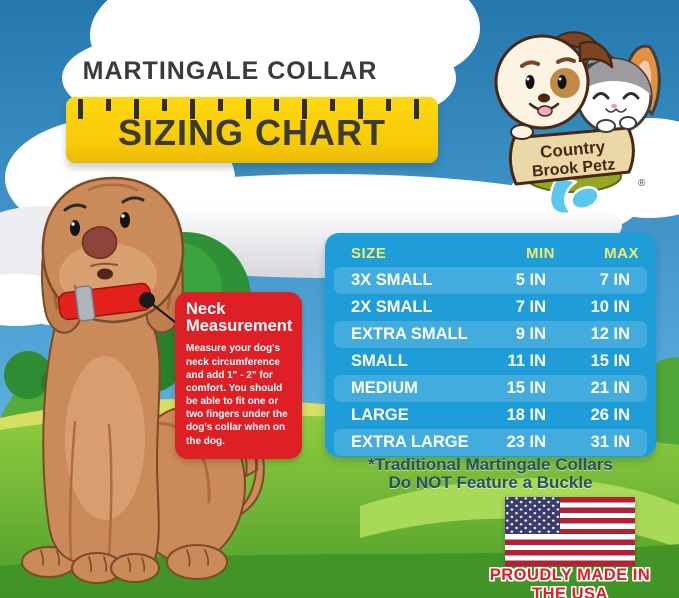 The image size is (679, 598). I want to click on min-cell: 11 IN, so click(526, 361).